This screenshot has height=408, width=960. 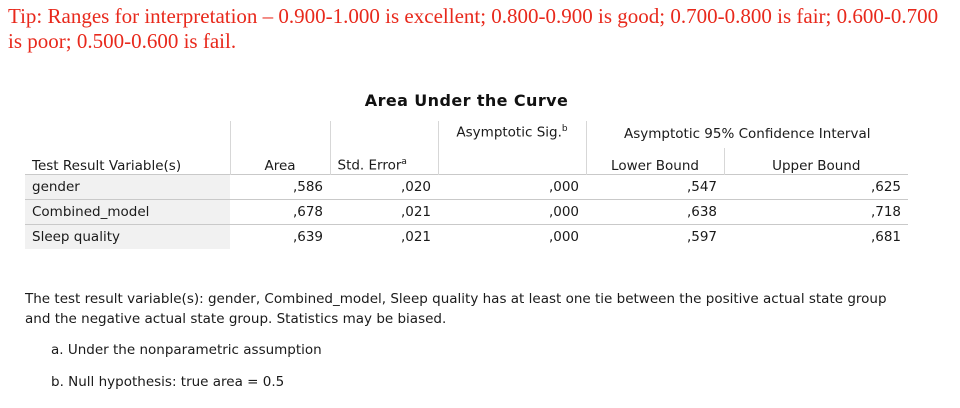 I want to click on std-error-header: Std. Errora, so click(x=383, y=161).